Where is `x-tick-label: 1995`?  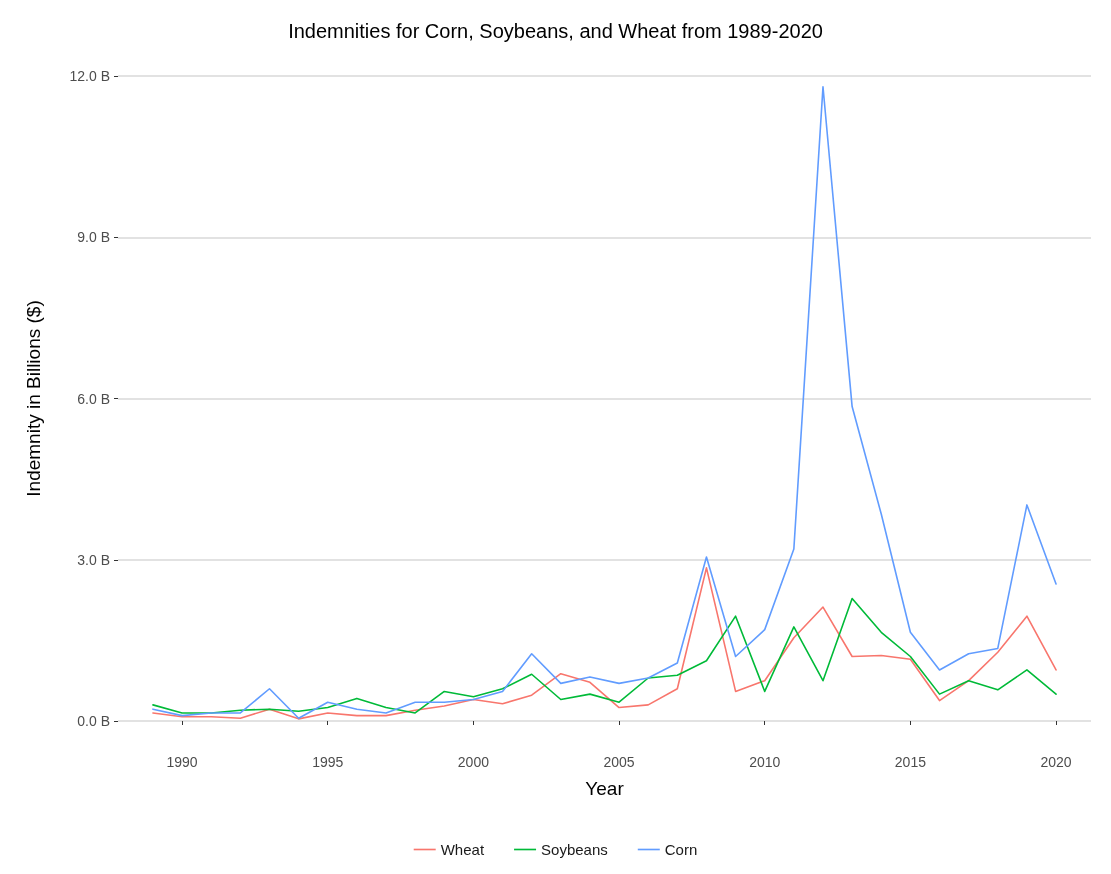
x-tick-label: 1995 is located at coordinates (328, 762).